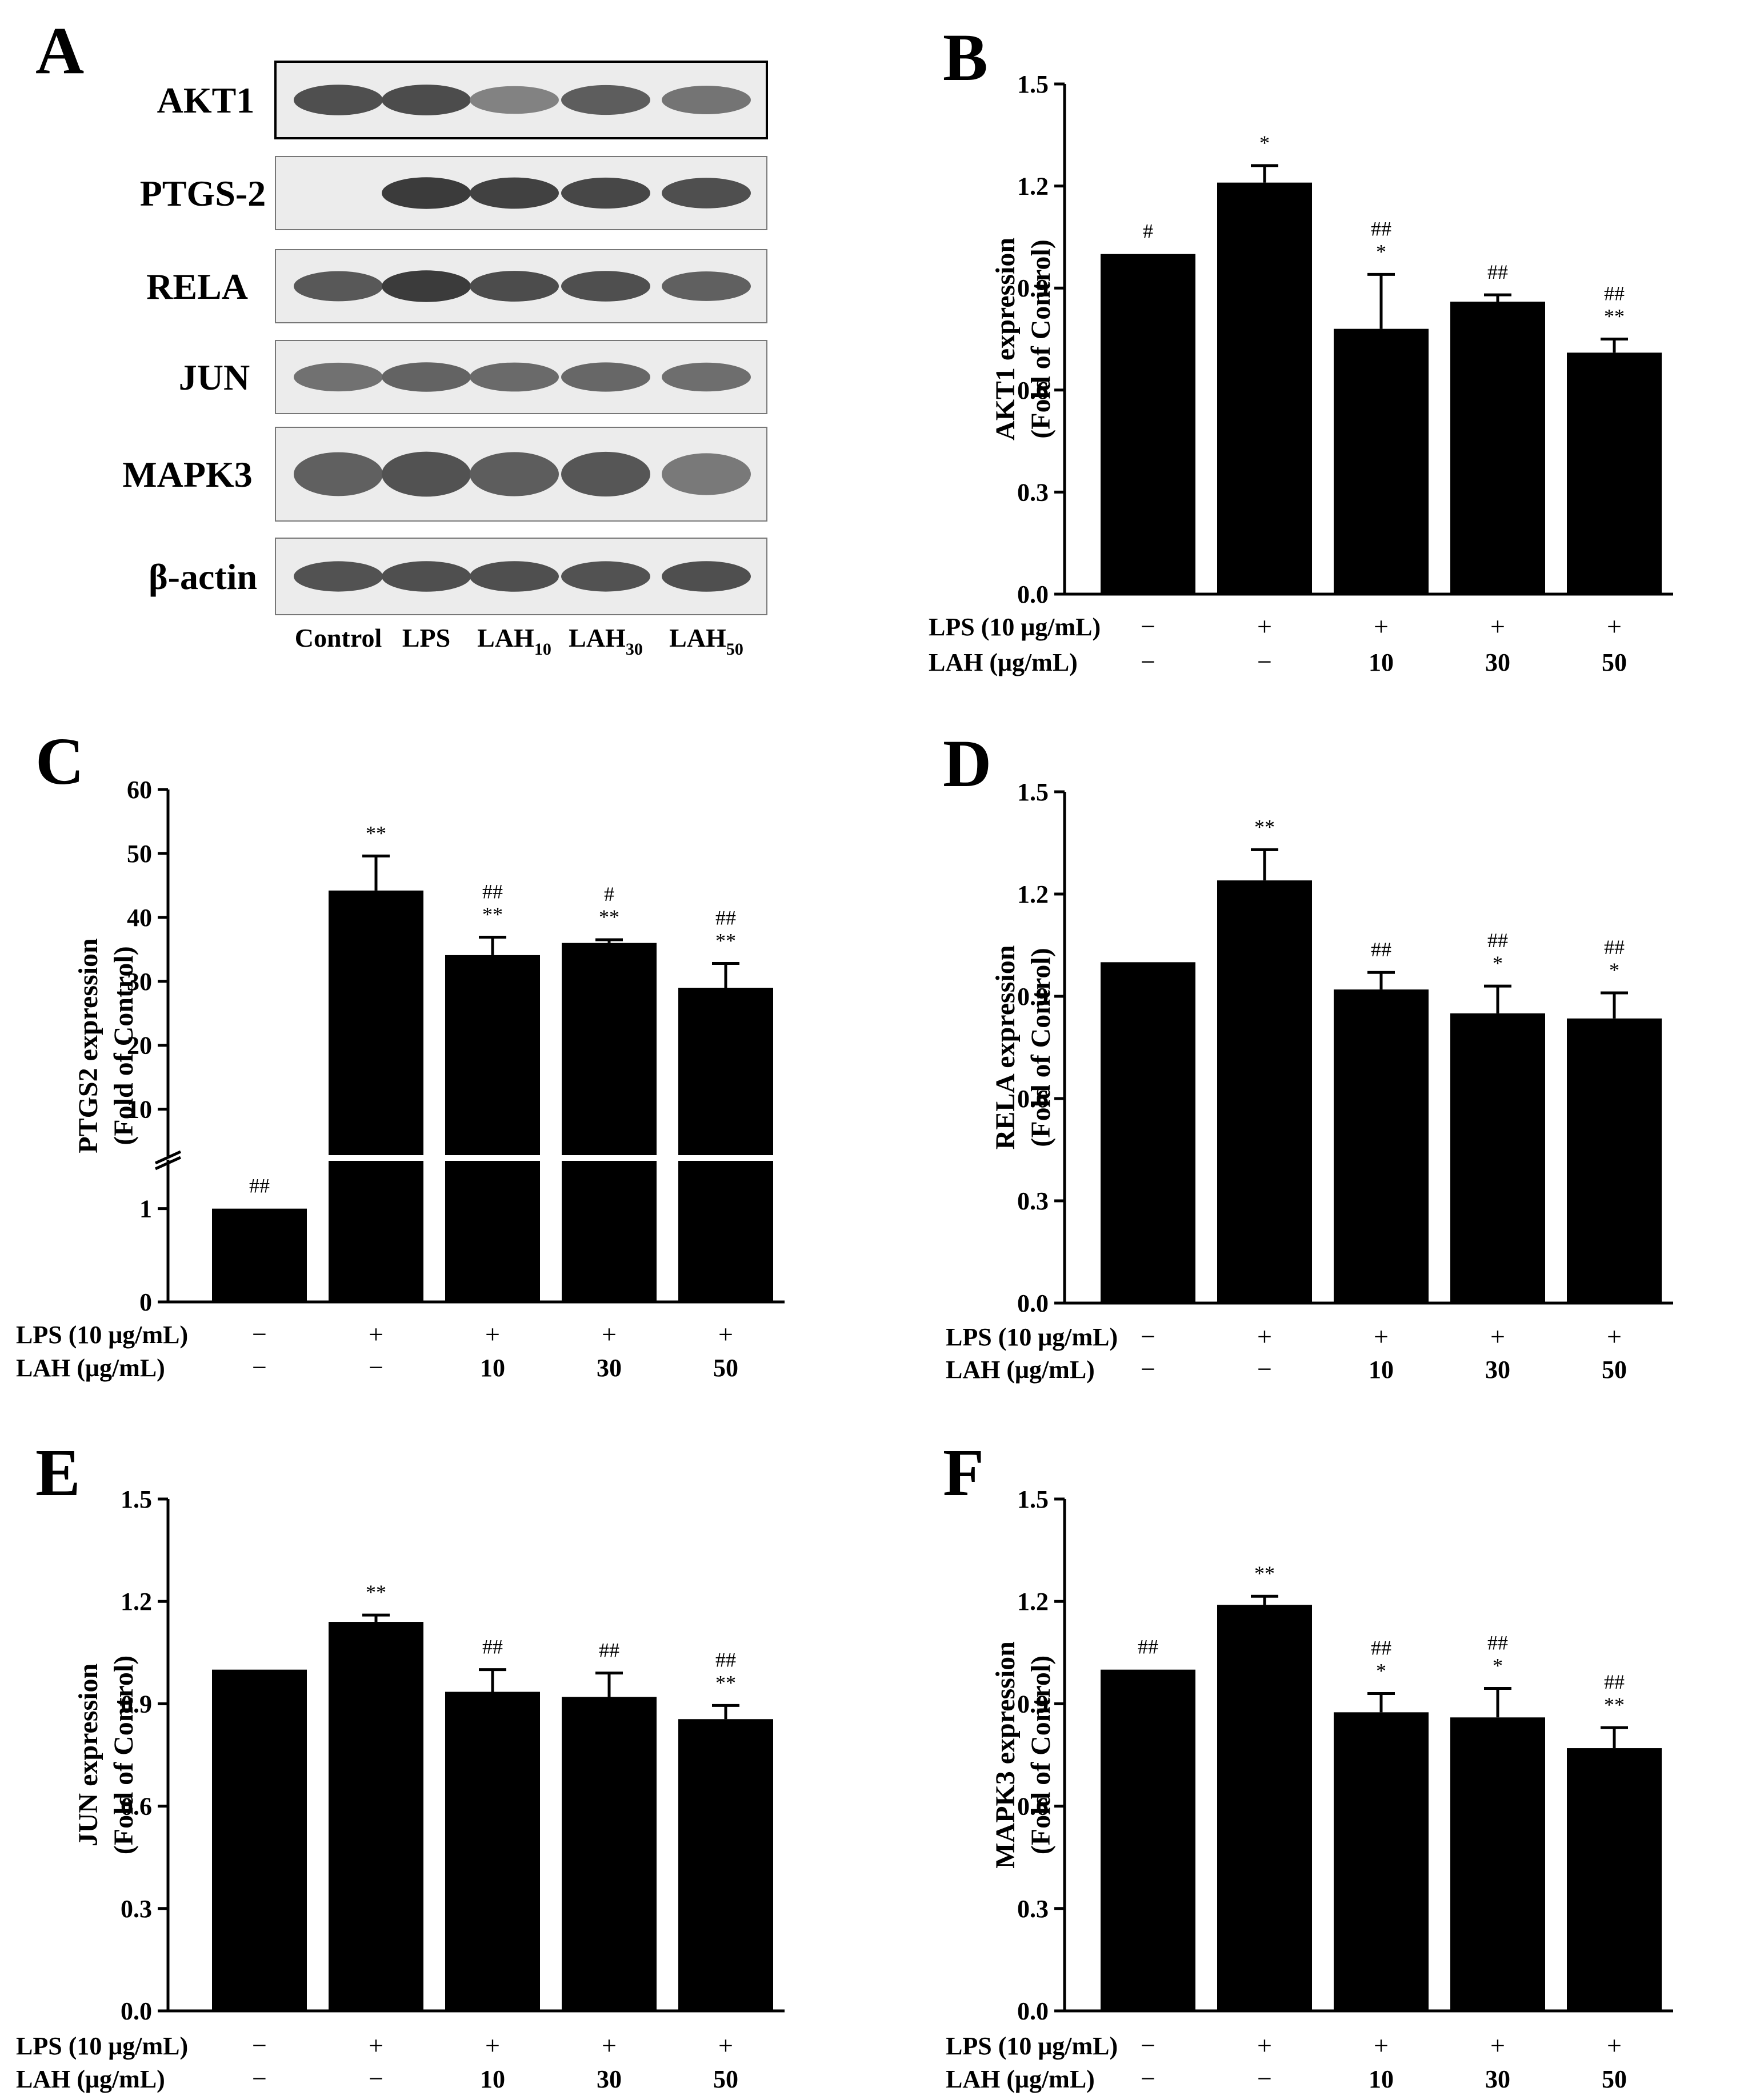 The width and height of the screenshot is (1756, 2100). Describe the element at coordinates (1033, 2011) in the screenshot. I see `y-tick-label: 0.0` at that location.